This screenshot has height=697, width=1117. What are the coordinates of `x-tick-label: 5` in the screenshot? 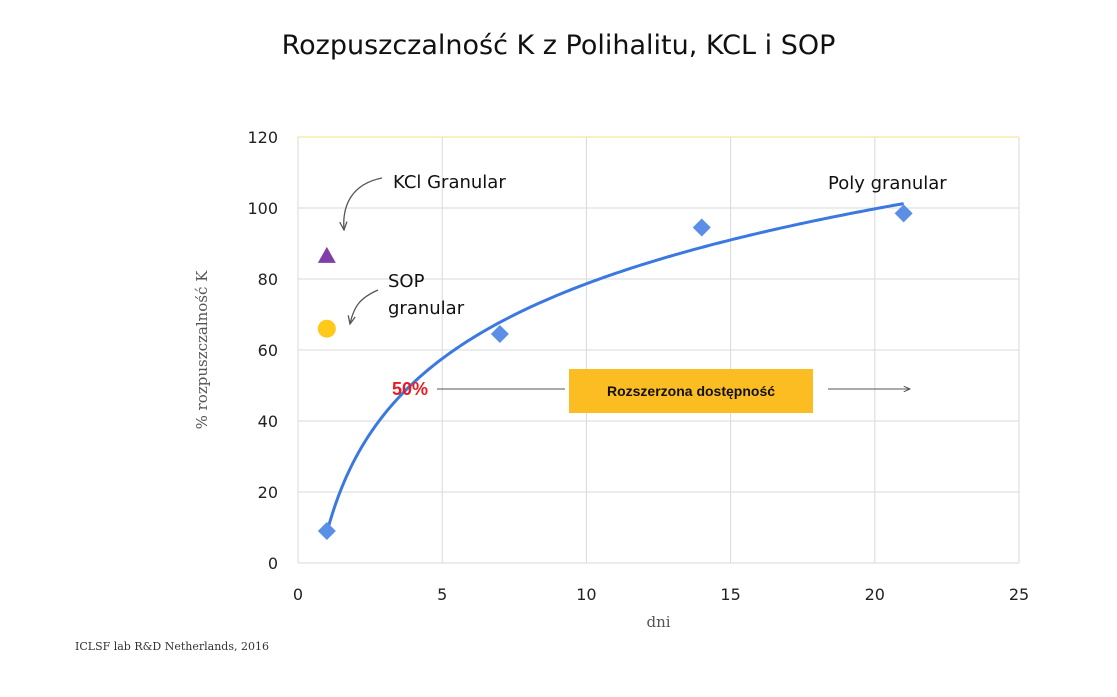 It's located at (442, 594).